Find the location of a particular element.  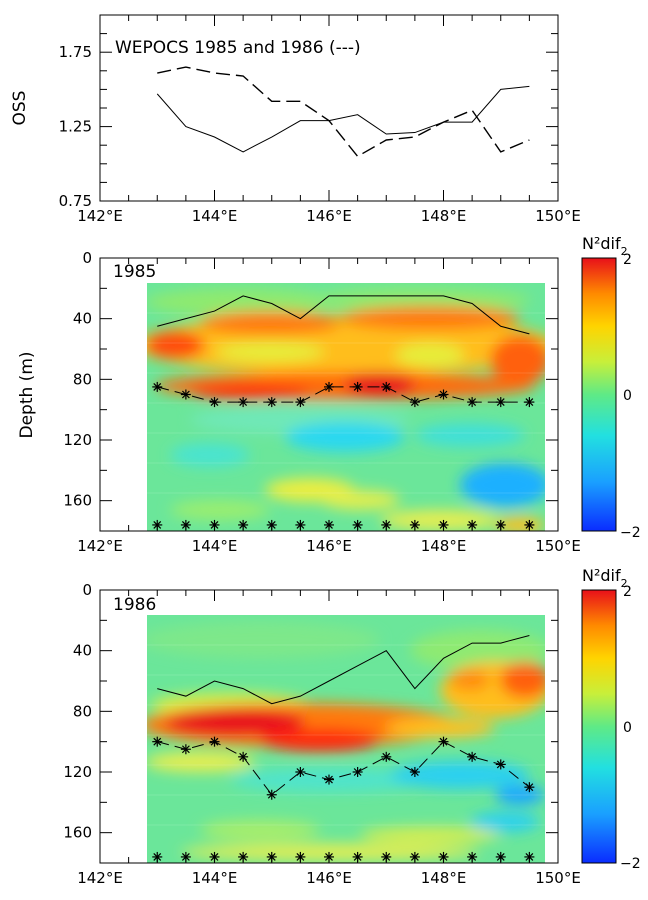

section-1985-mixed-layer-line is located at coordinates (343, 315).